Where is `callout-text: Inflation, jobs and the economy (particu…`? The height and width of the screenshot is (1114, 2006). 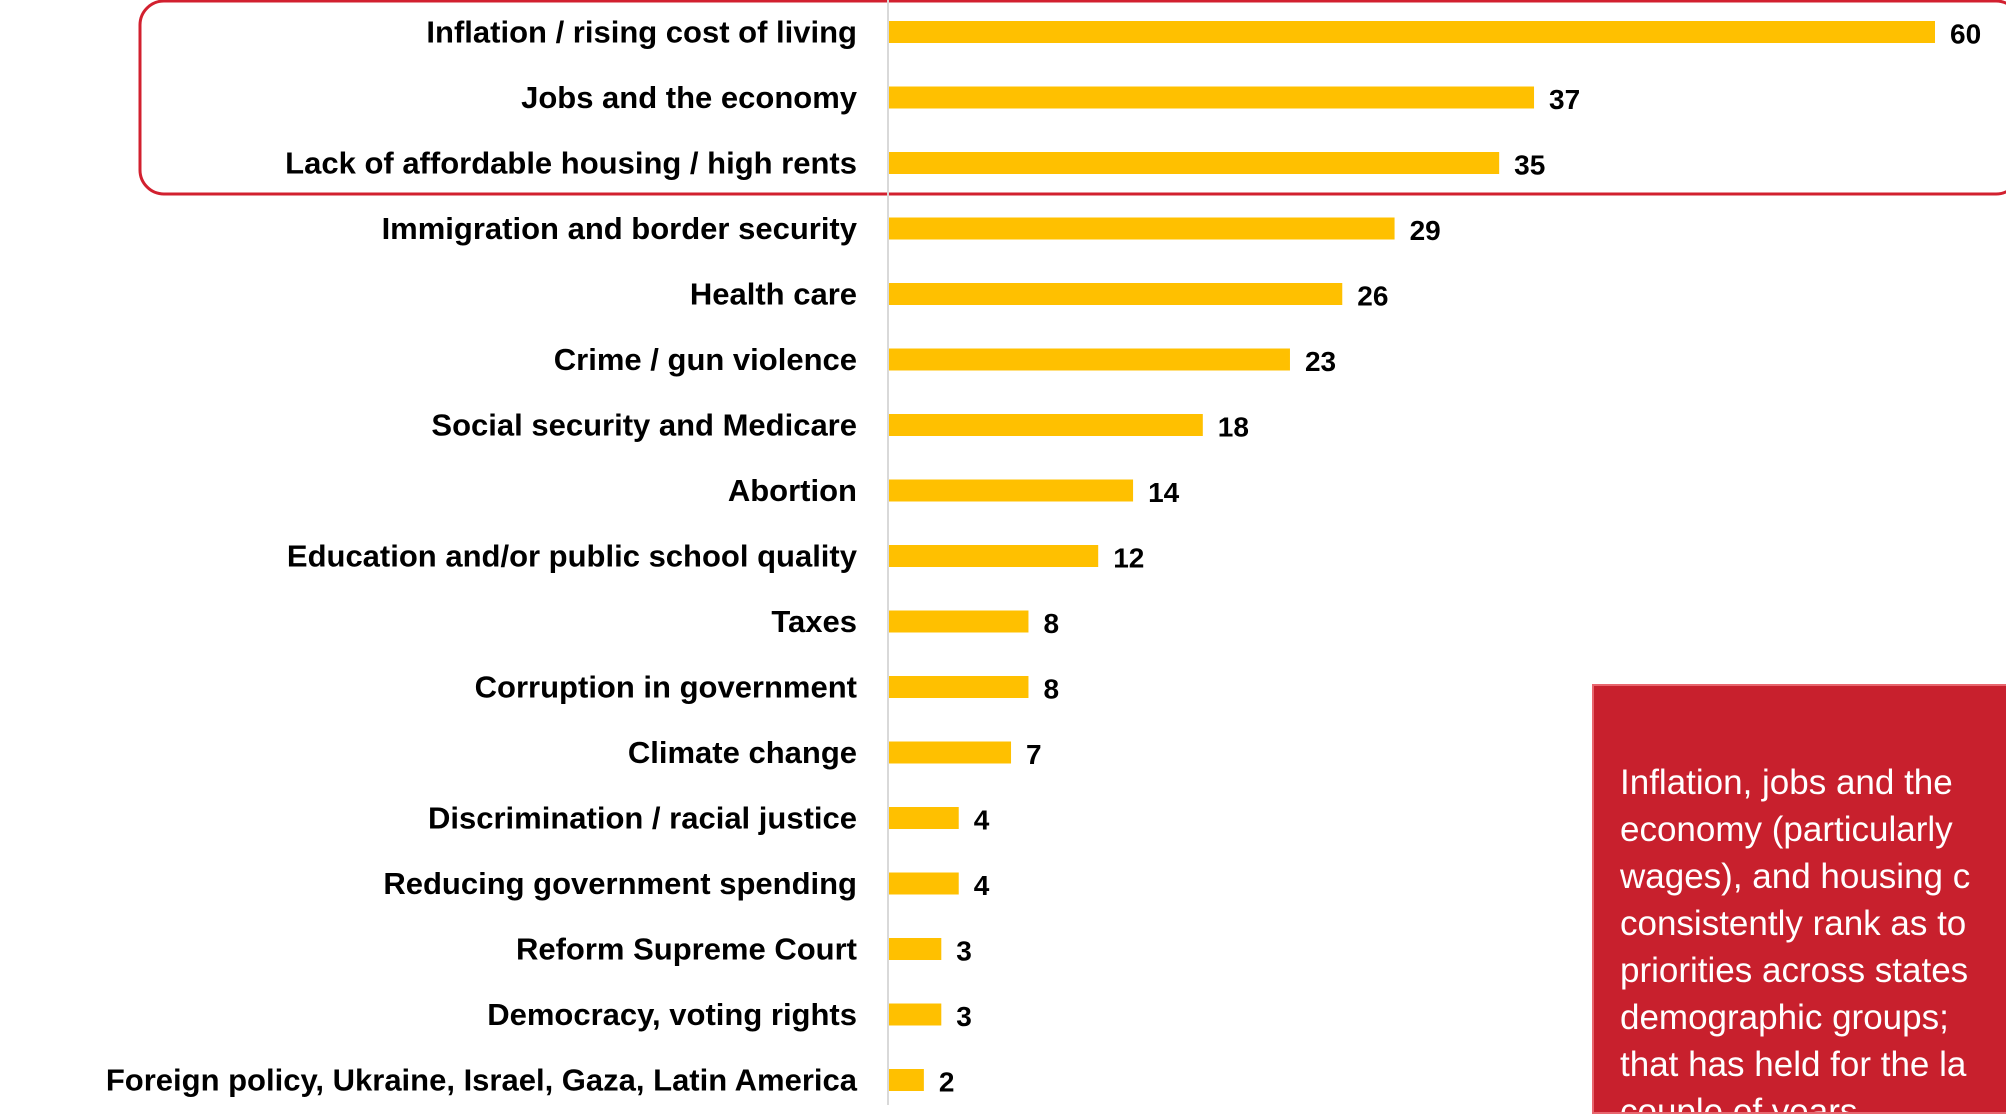
callout-text: Inflation, jobs and the economy (particu… is located at coordinates (1795, 938).